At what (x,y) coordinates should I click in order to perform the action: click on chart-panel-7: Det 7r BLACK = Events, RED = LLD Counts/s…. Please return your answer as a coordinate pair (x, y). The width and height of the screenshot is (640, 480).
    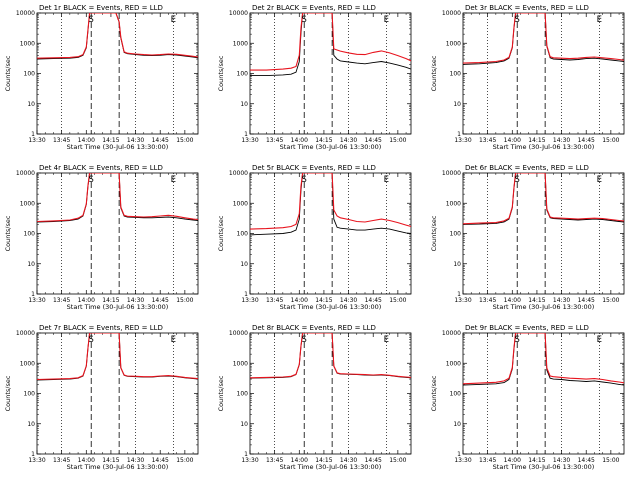
    Looking at the image, I should click on (101, 397).